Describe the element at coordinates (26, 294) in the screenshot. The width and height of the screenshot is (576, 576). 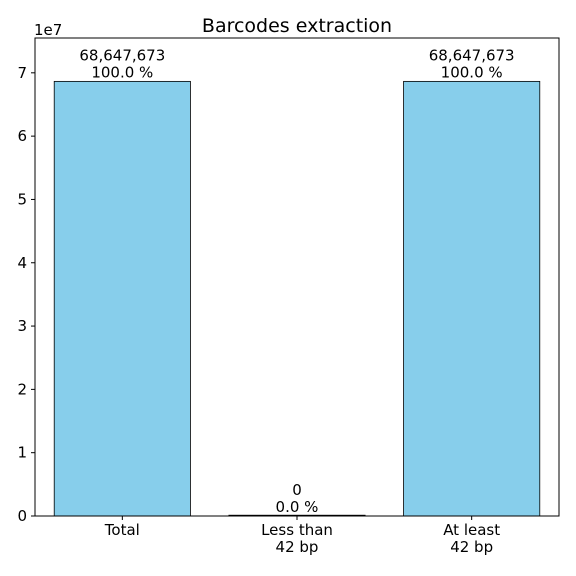
I see `y-axis: 0 1 2 3 4 5 6 7` at that location.